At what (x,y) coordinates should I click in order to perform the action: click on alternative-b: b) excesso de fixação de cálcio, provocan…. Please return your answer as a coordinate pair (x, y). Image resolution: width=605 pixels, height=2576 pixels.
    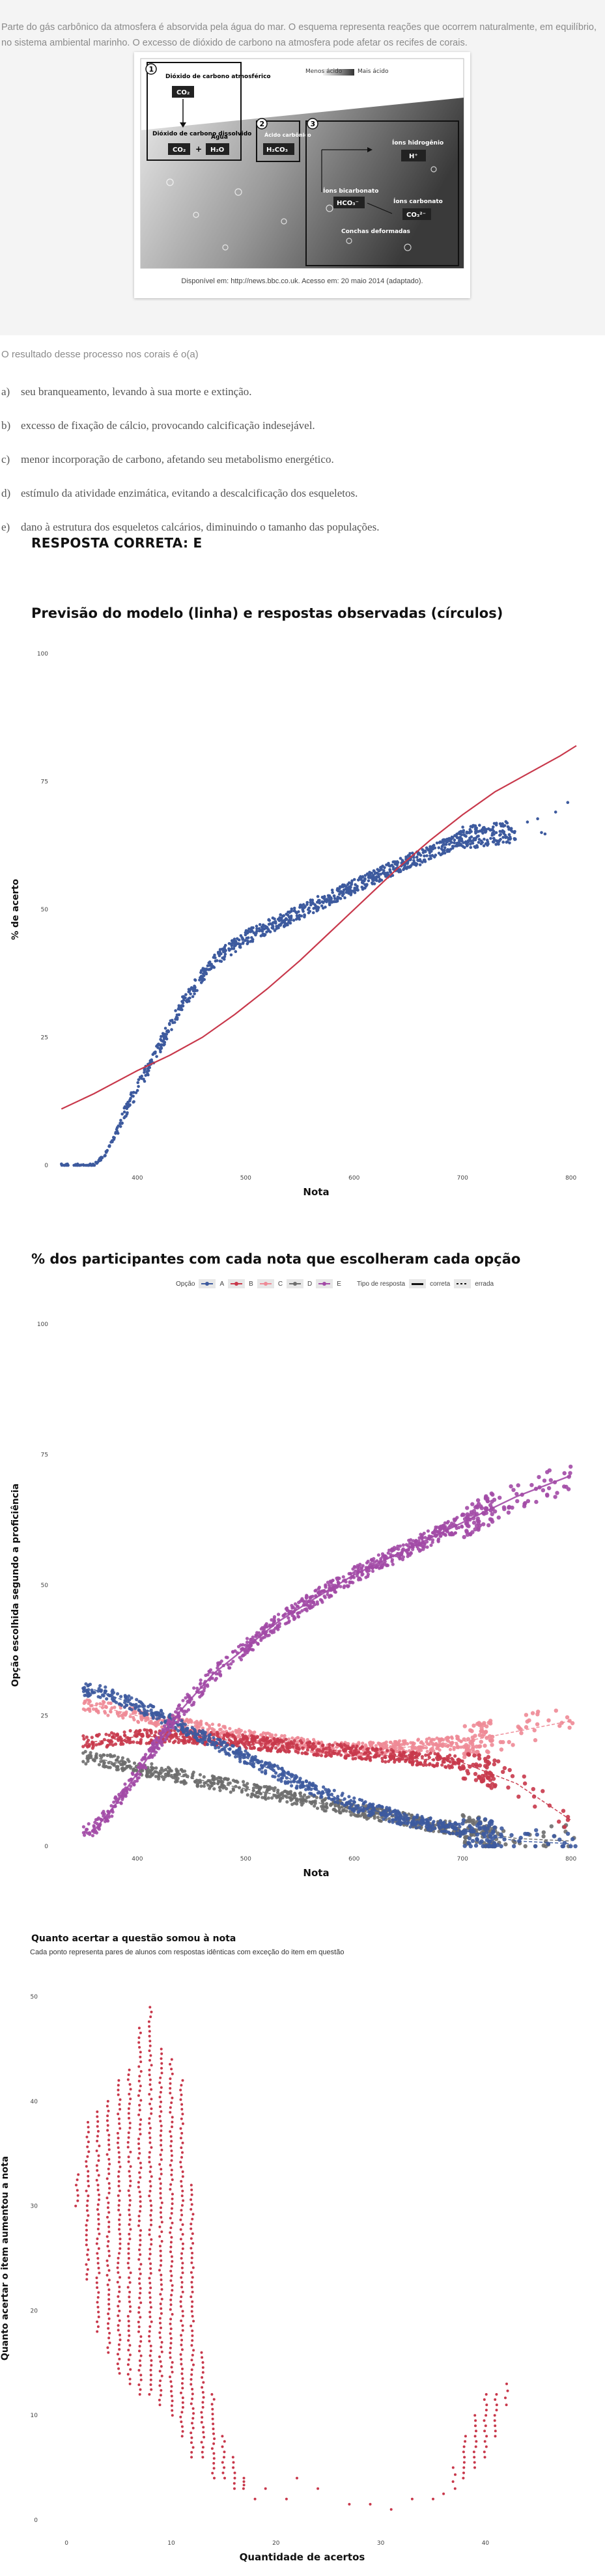
    Looking at the image, I should click on (158, 425).